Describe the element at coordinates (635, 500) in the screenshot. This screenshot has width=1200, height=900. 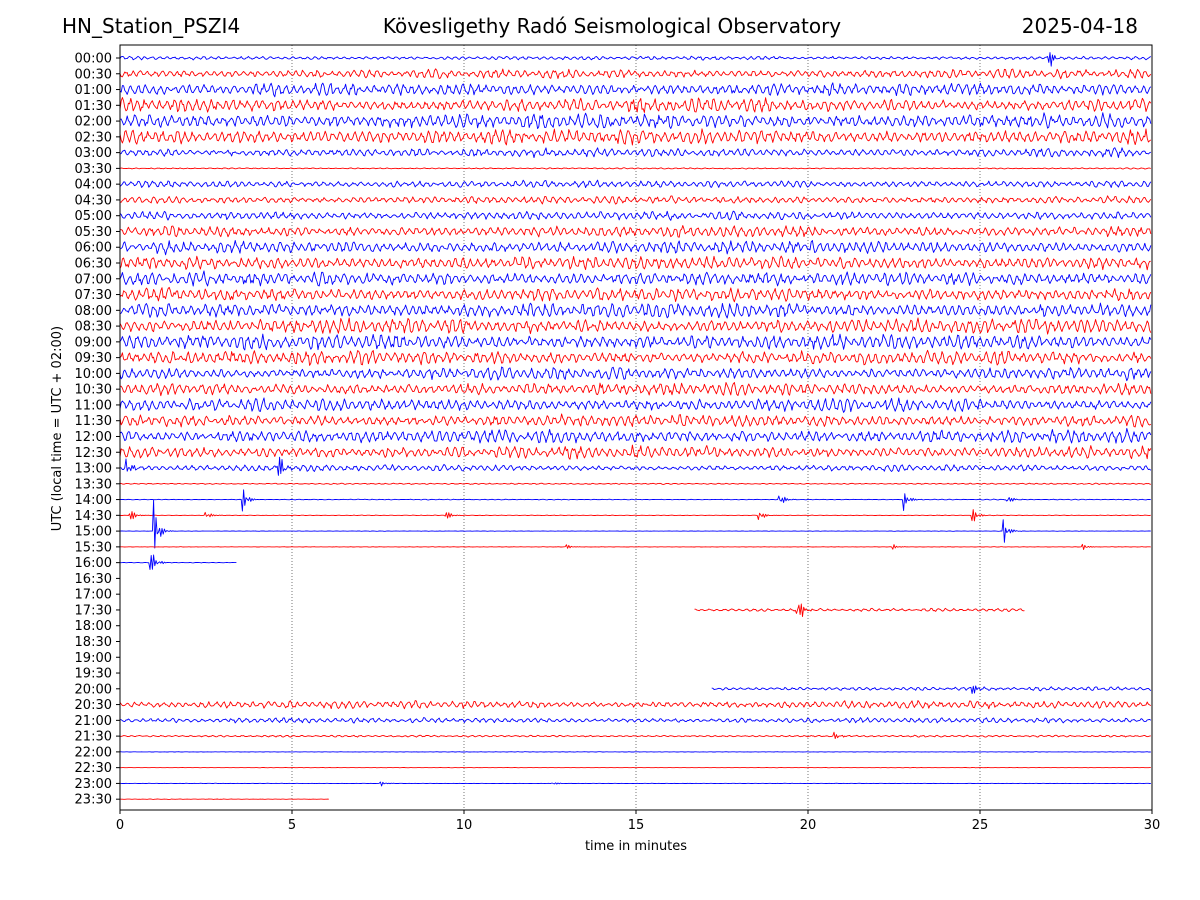
I see `trace-14:00` at that location.